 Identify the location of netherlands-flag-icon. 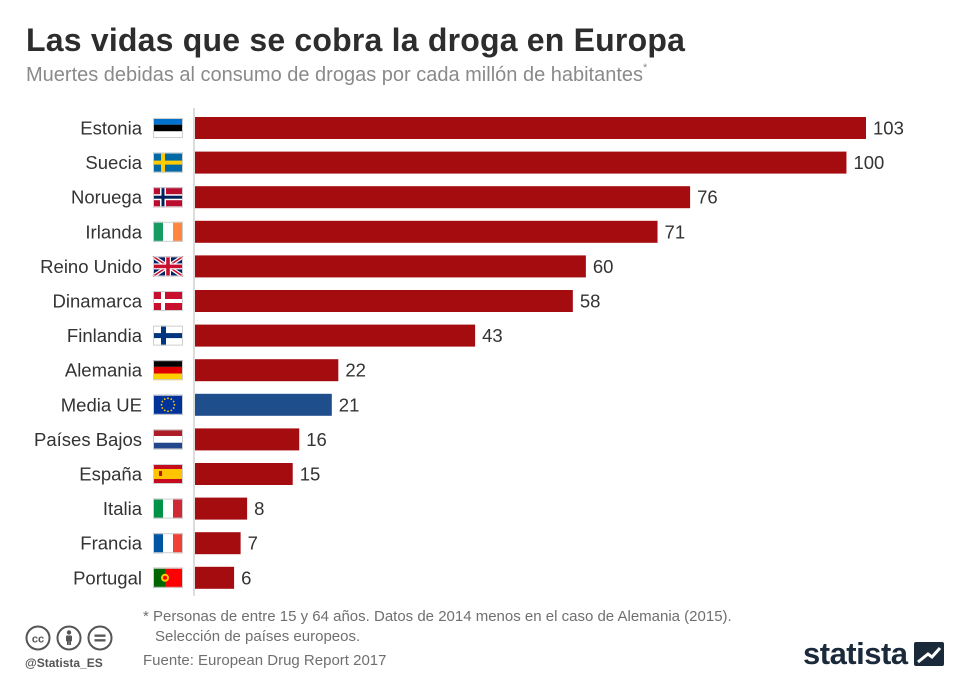
(168, 439).